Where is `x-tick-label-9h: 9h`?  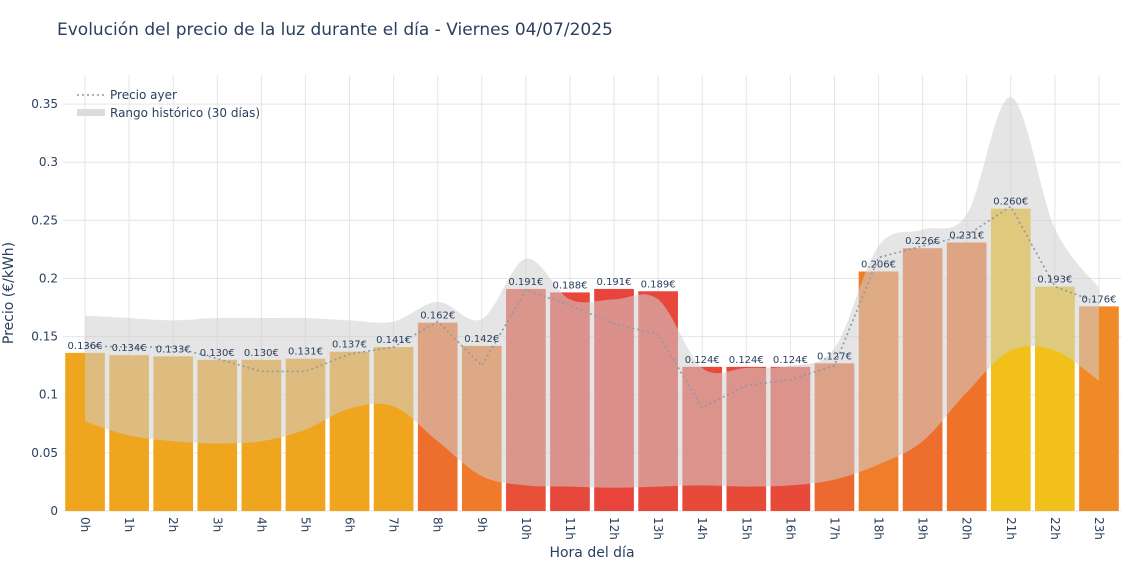 x-tick-label-9h: 9h is located at coordinates (482, 524).